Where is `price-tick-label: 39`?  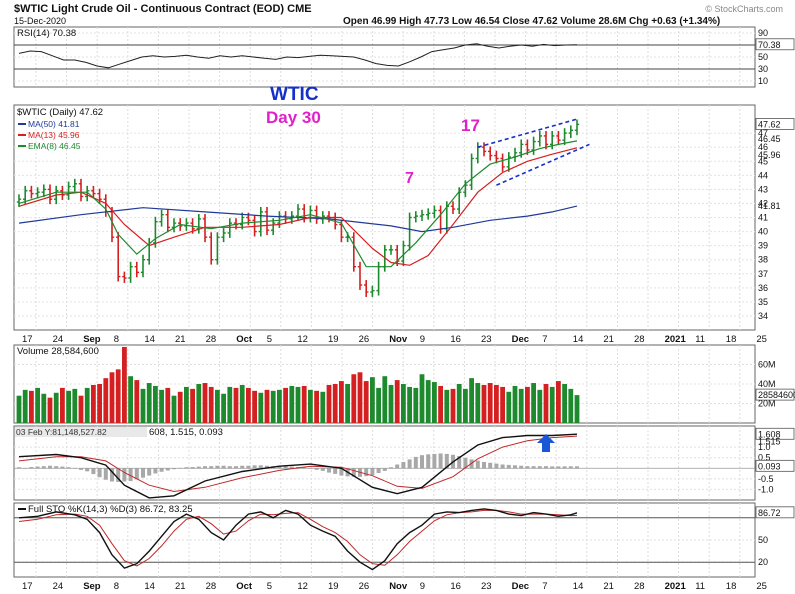
price-tick-label: 39 is located at coordinates (763, 246).